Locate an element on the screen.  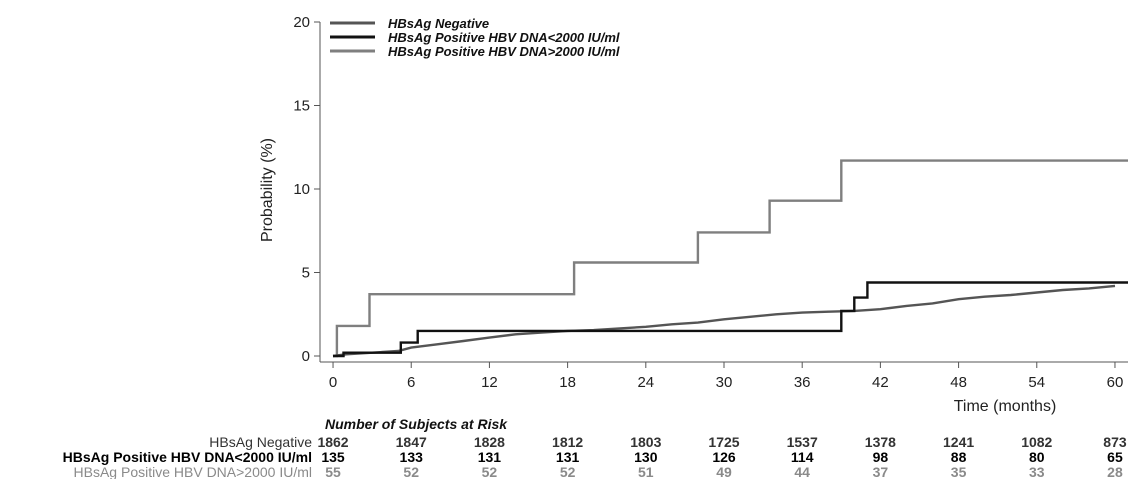
risk-value: 114 is located at coordinates (802, 457).